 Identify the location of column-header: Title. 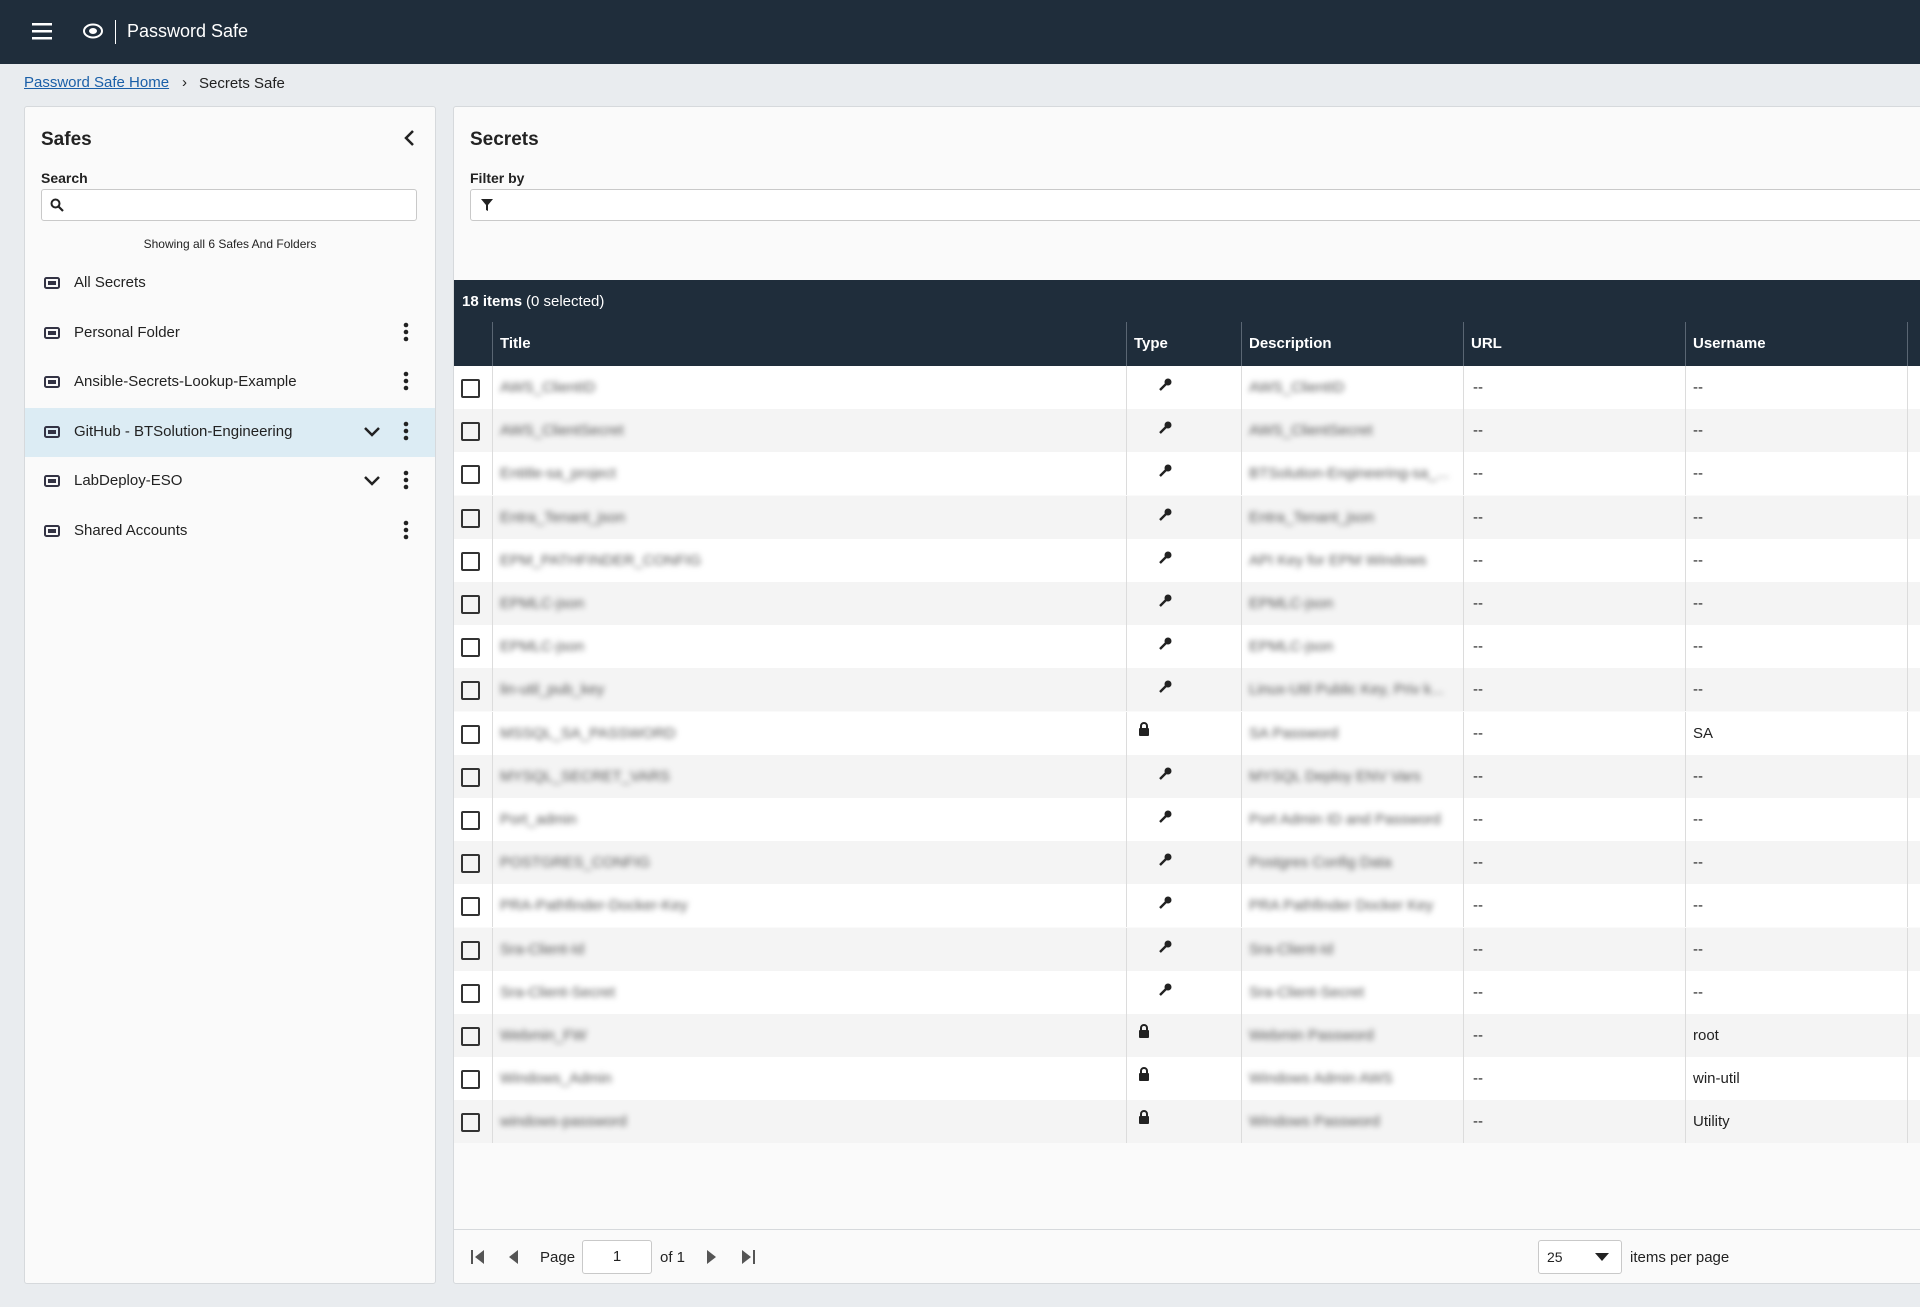
(515, 343).